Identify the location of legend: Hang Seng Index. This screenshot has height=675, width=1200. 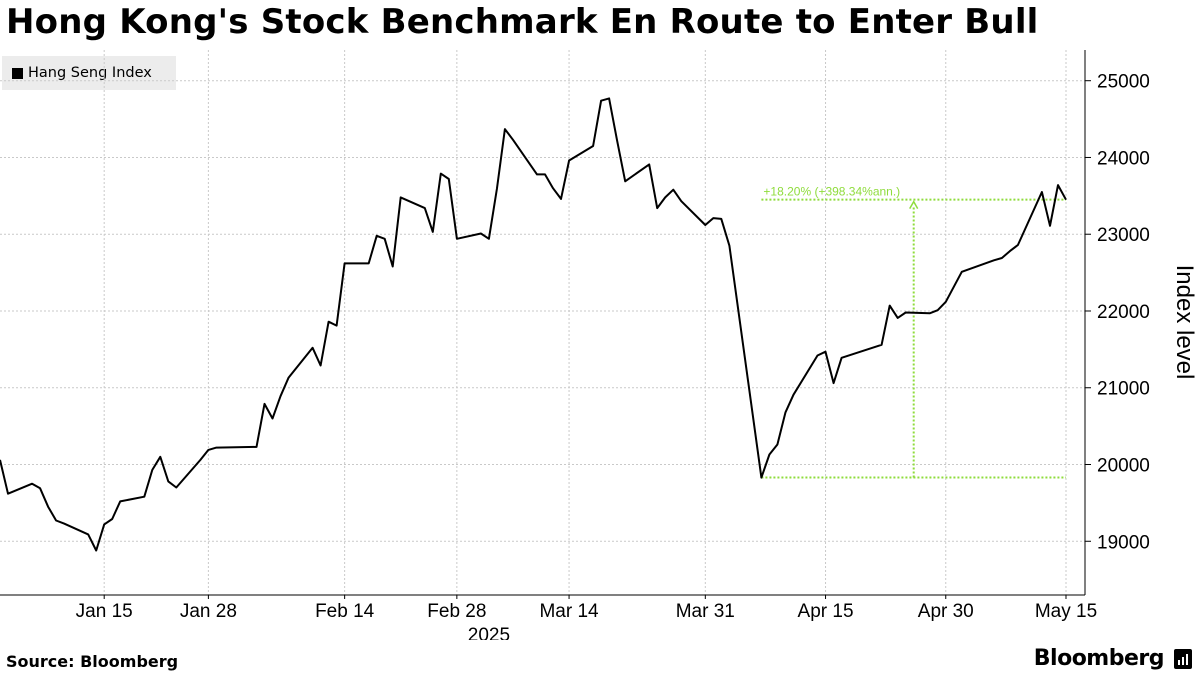
(89, 73).